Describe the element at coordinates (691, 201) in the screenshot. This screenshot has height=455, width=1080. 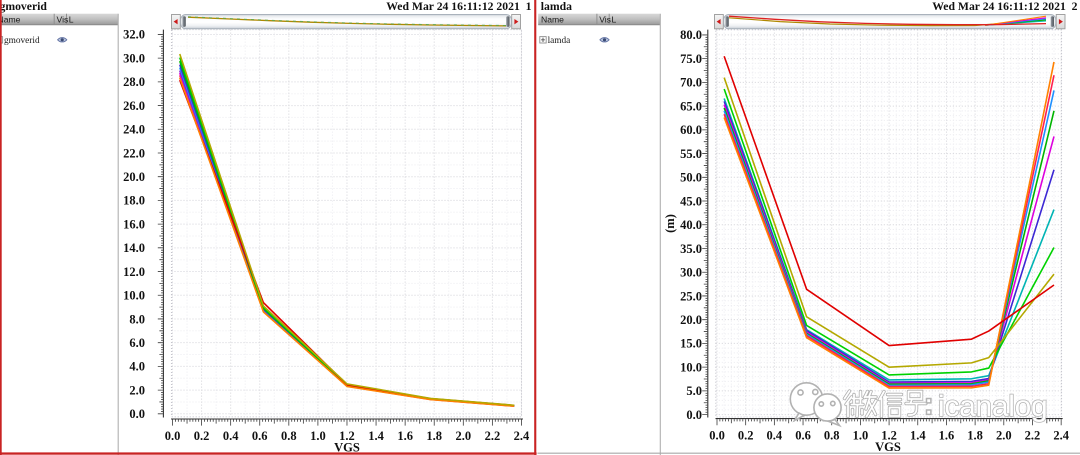
I see `svg-text: 45.0` at that location.